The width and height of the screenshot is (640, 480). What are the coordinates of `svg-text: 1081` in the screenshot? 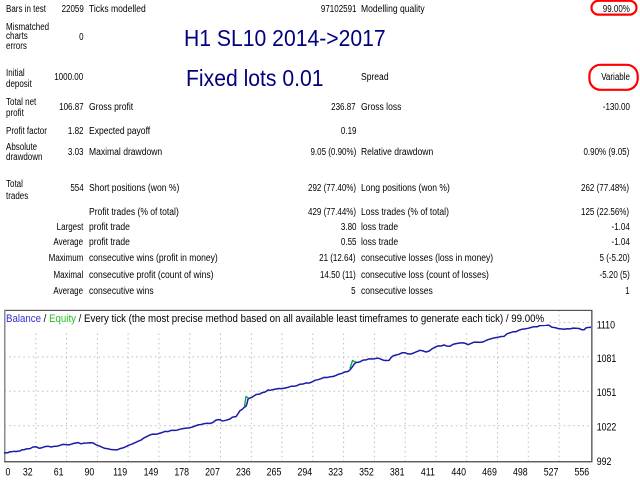 It's located at (607, 359).